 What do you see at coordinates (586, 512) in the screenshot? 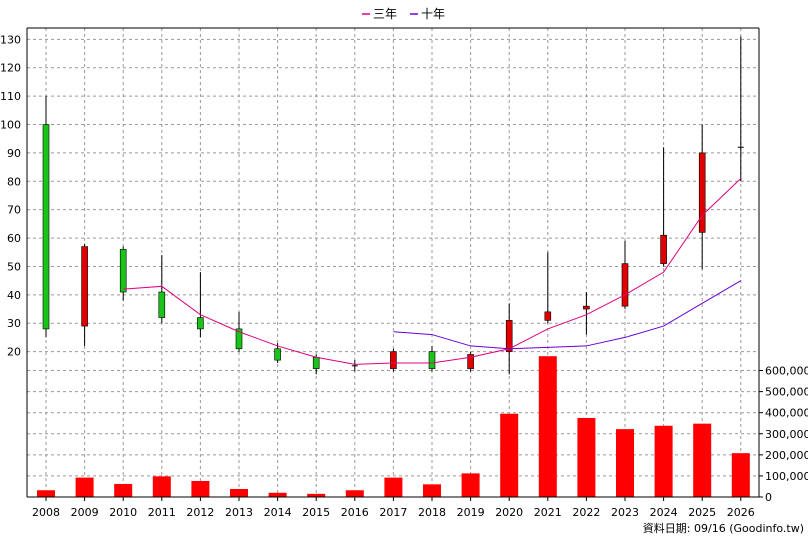
I see `x-tick-label: 2022` at bounding box center [586, 512].